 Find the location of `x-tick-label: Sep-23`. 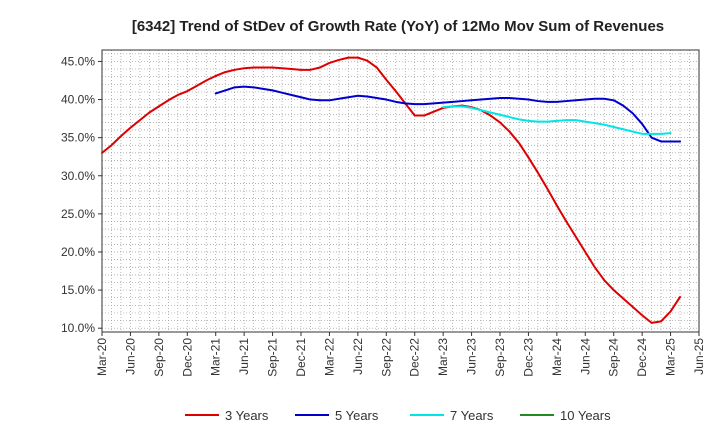

x-tick-label: Sep-23 is located at coordinates (500, 357).